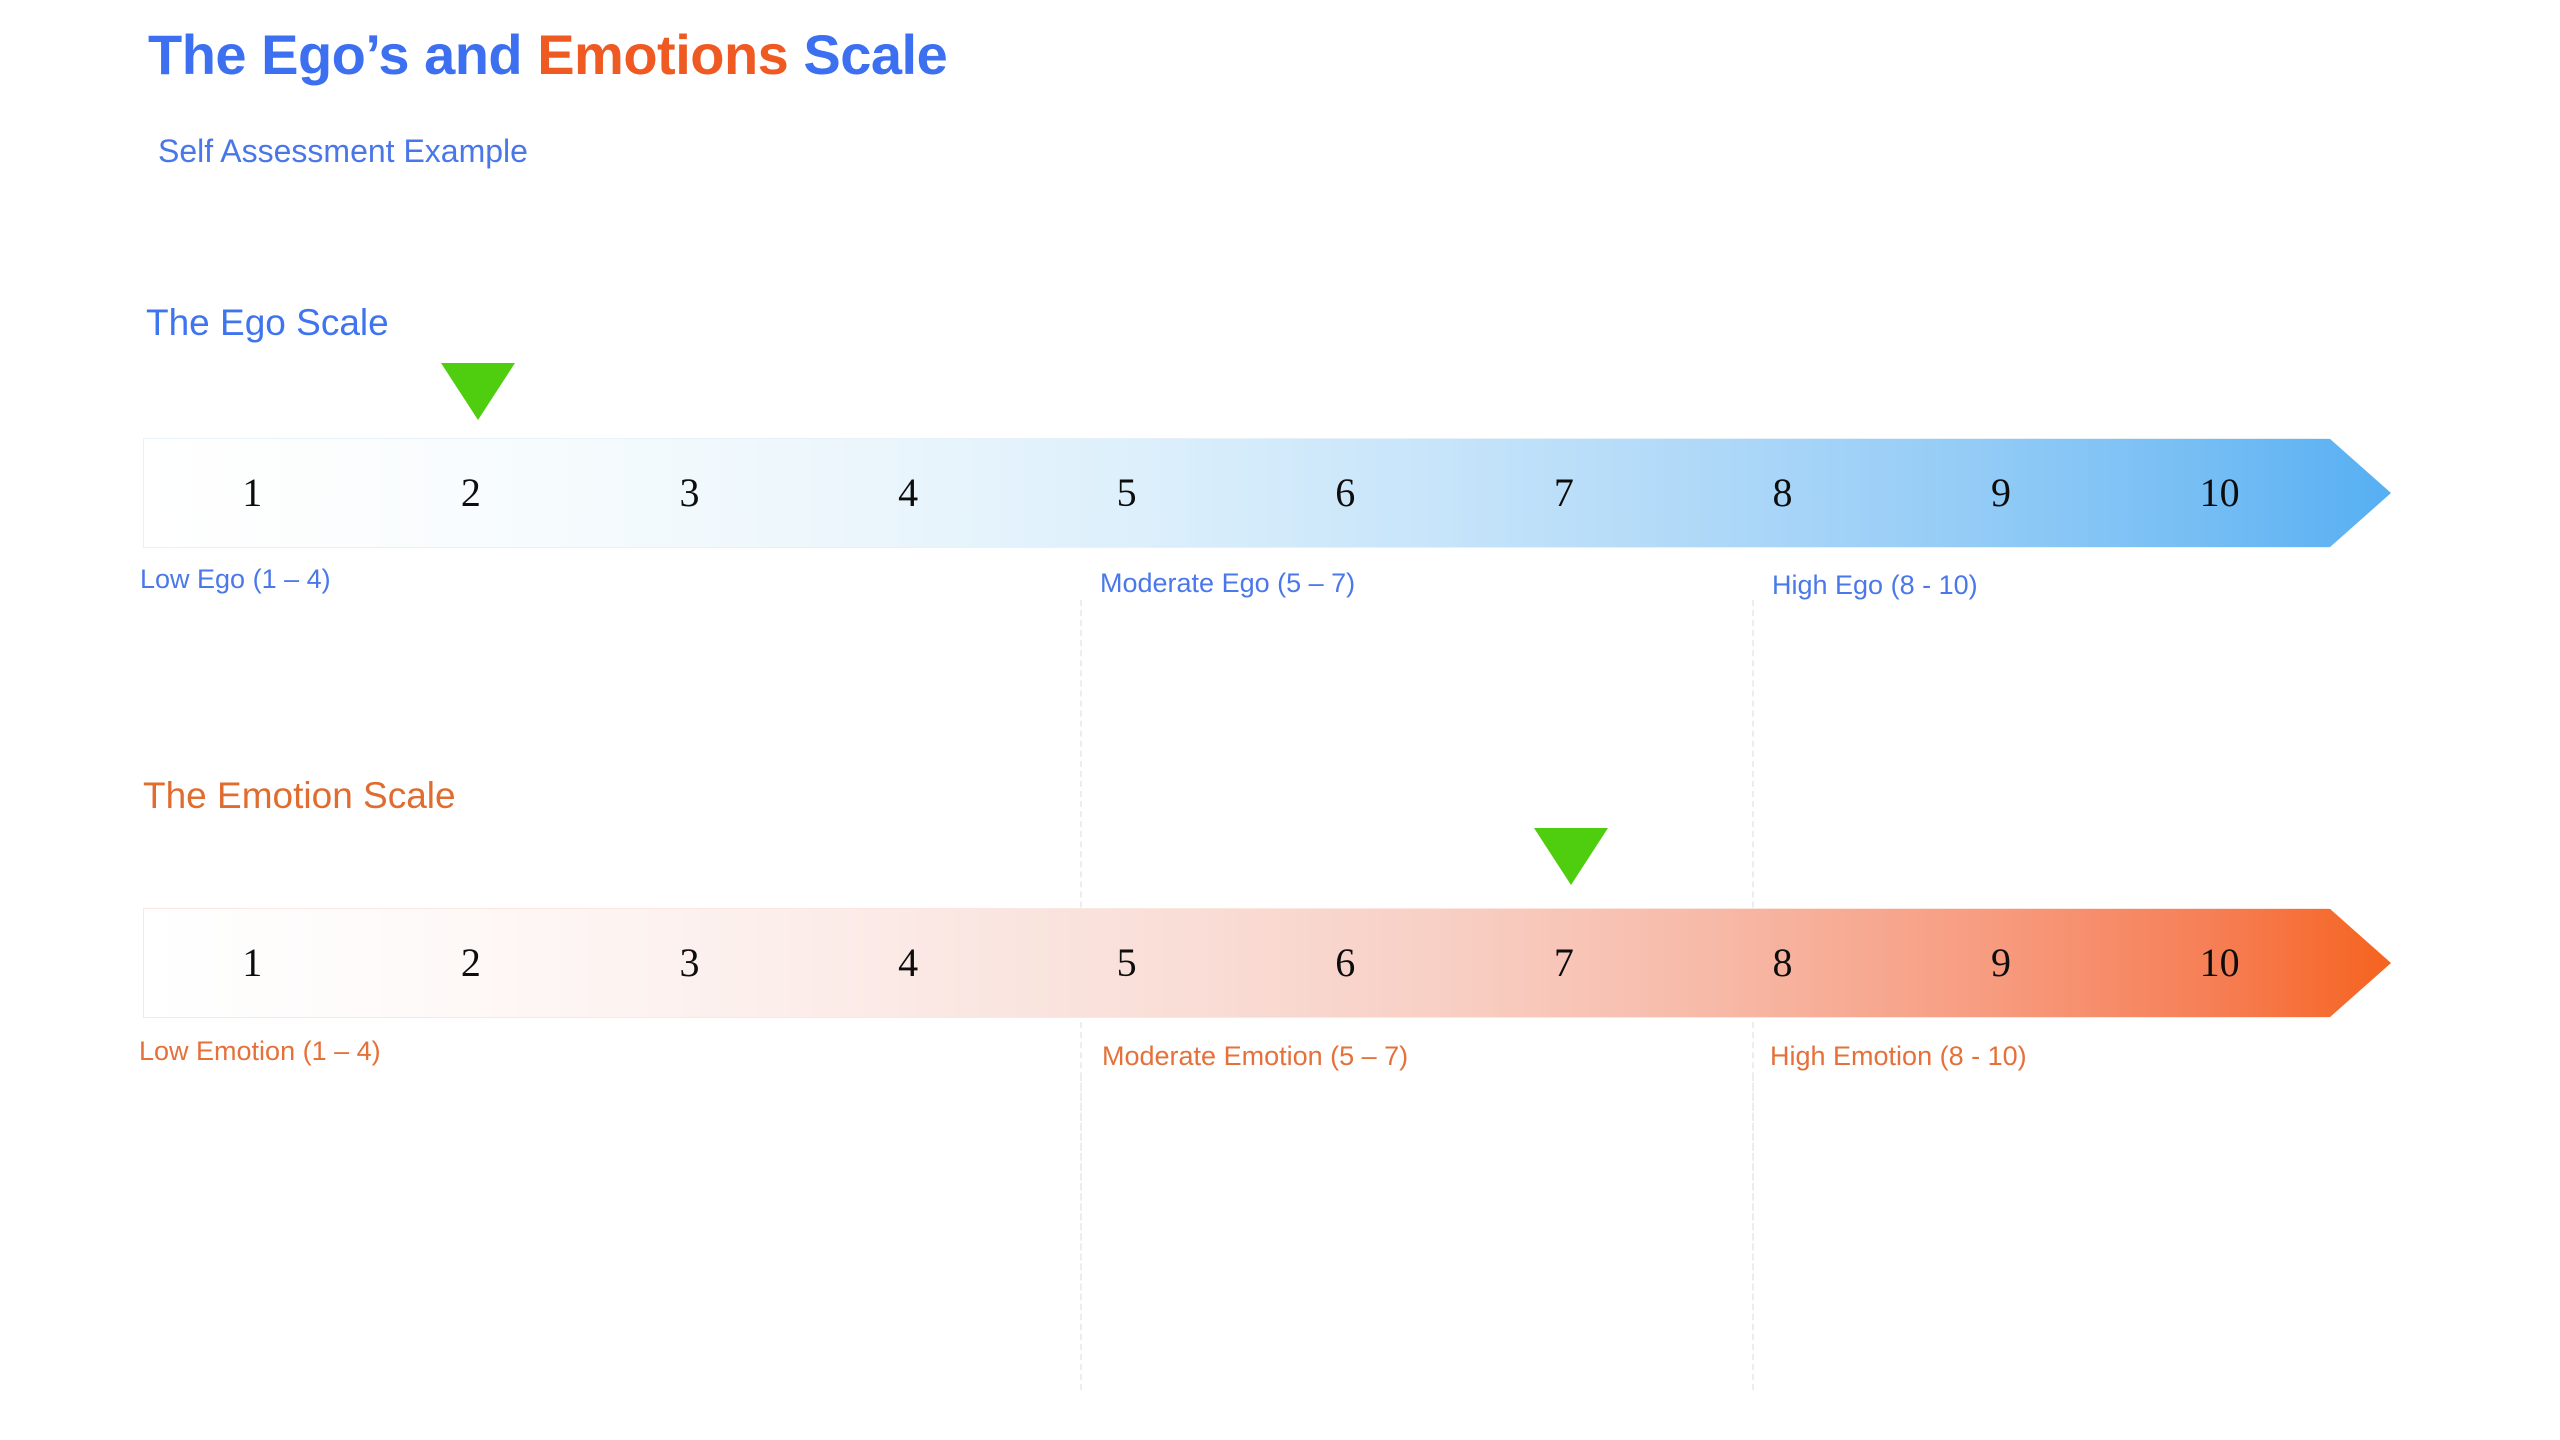  I want to click on emotion-tick-7: 7, so click(1563, 962).